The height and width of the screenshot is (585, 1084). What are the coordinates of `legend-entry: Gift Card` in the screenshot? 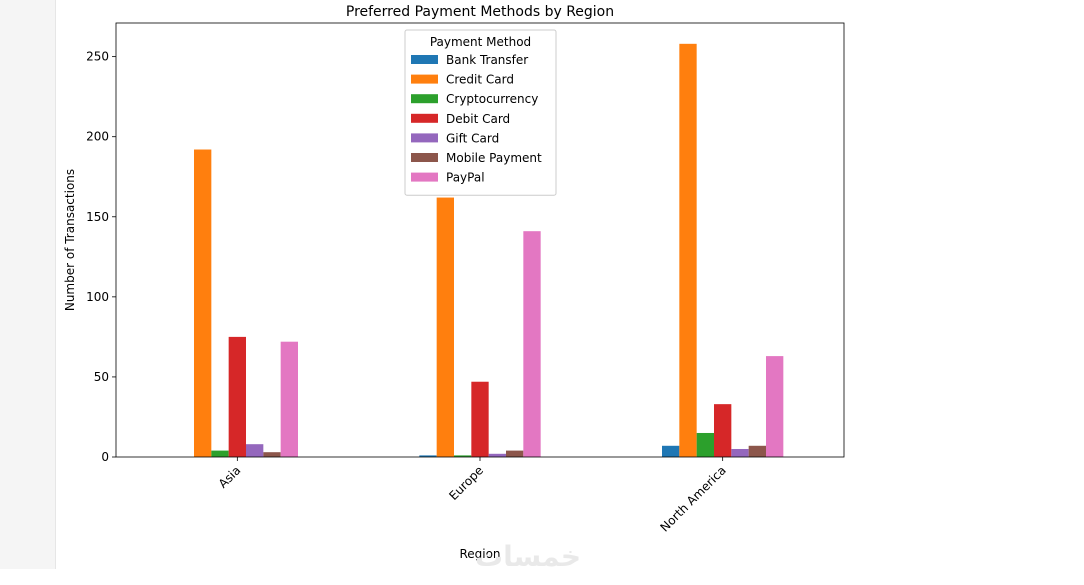 It's located at (472, 138).